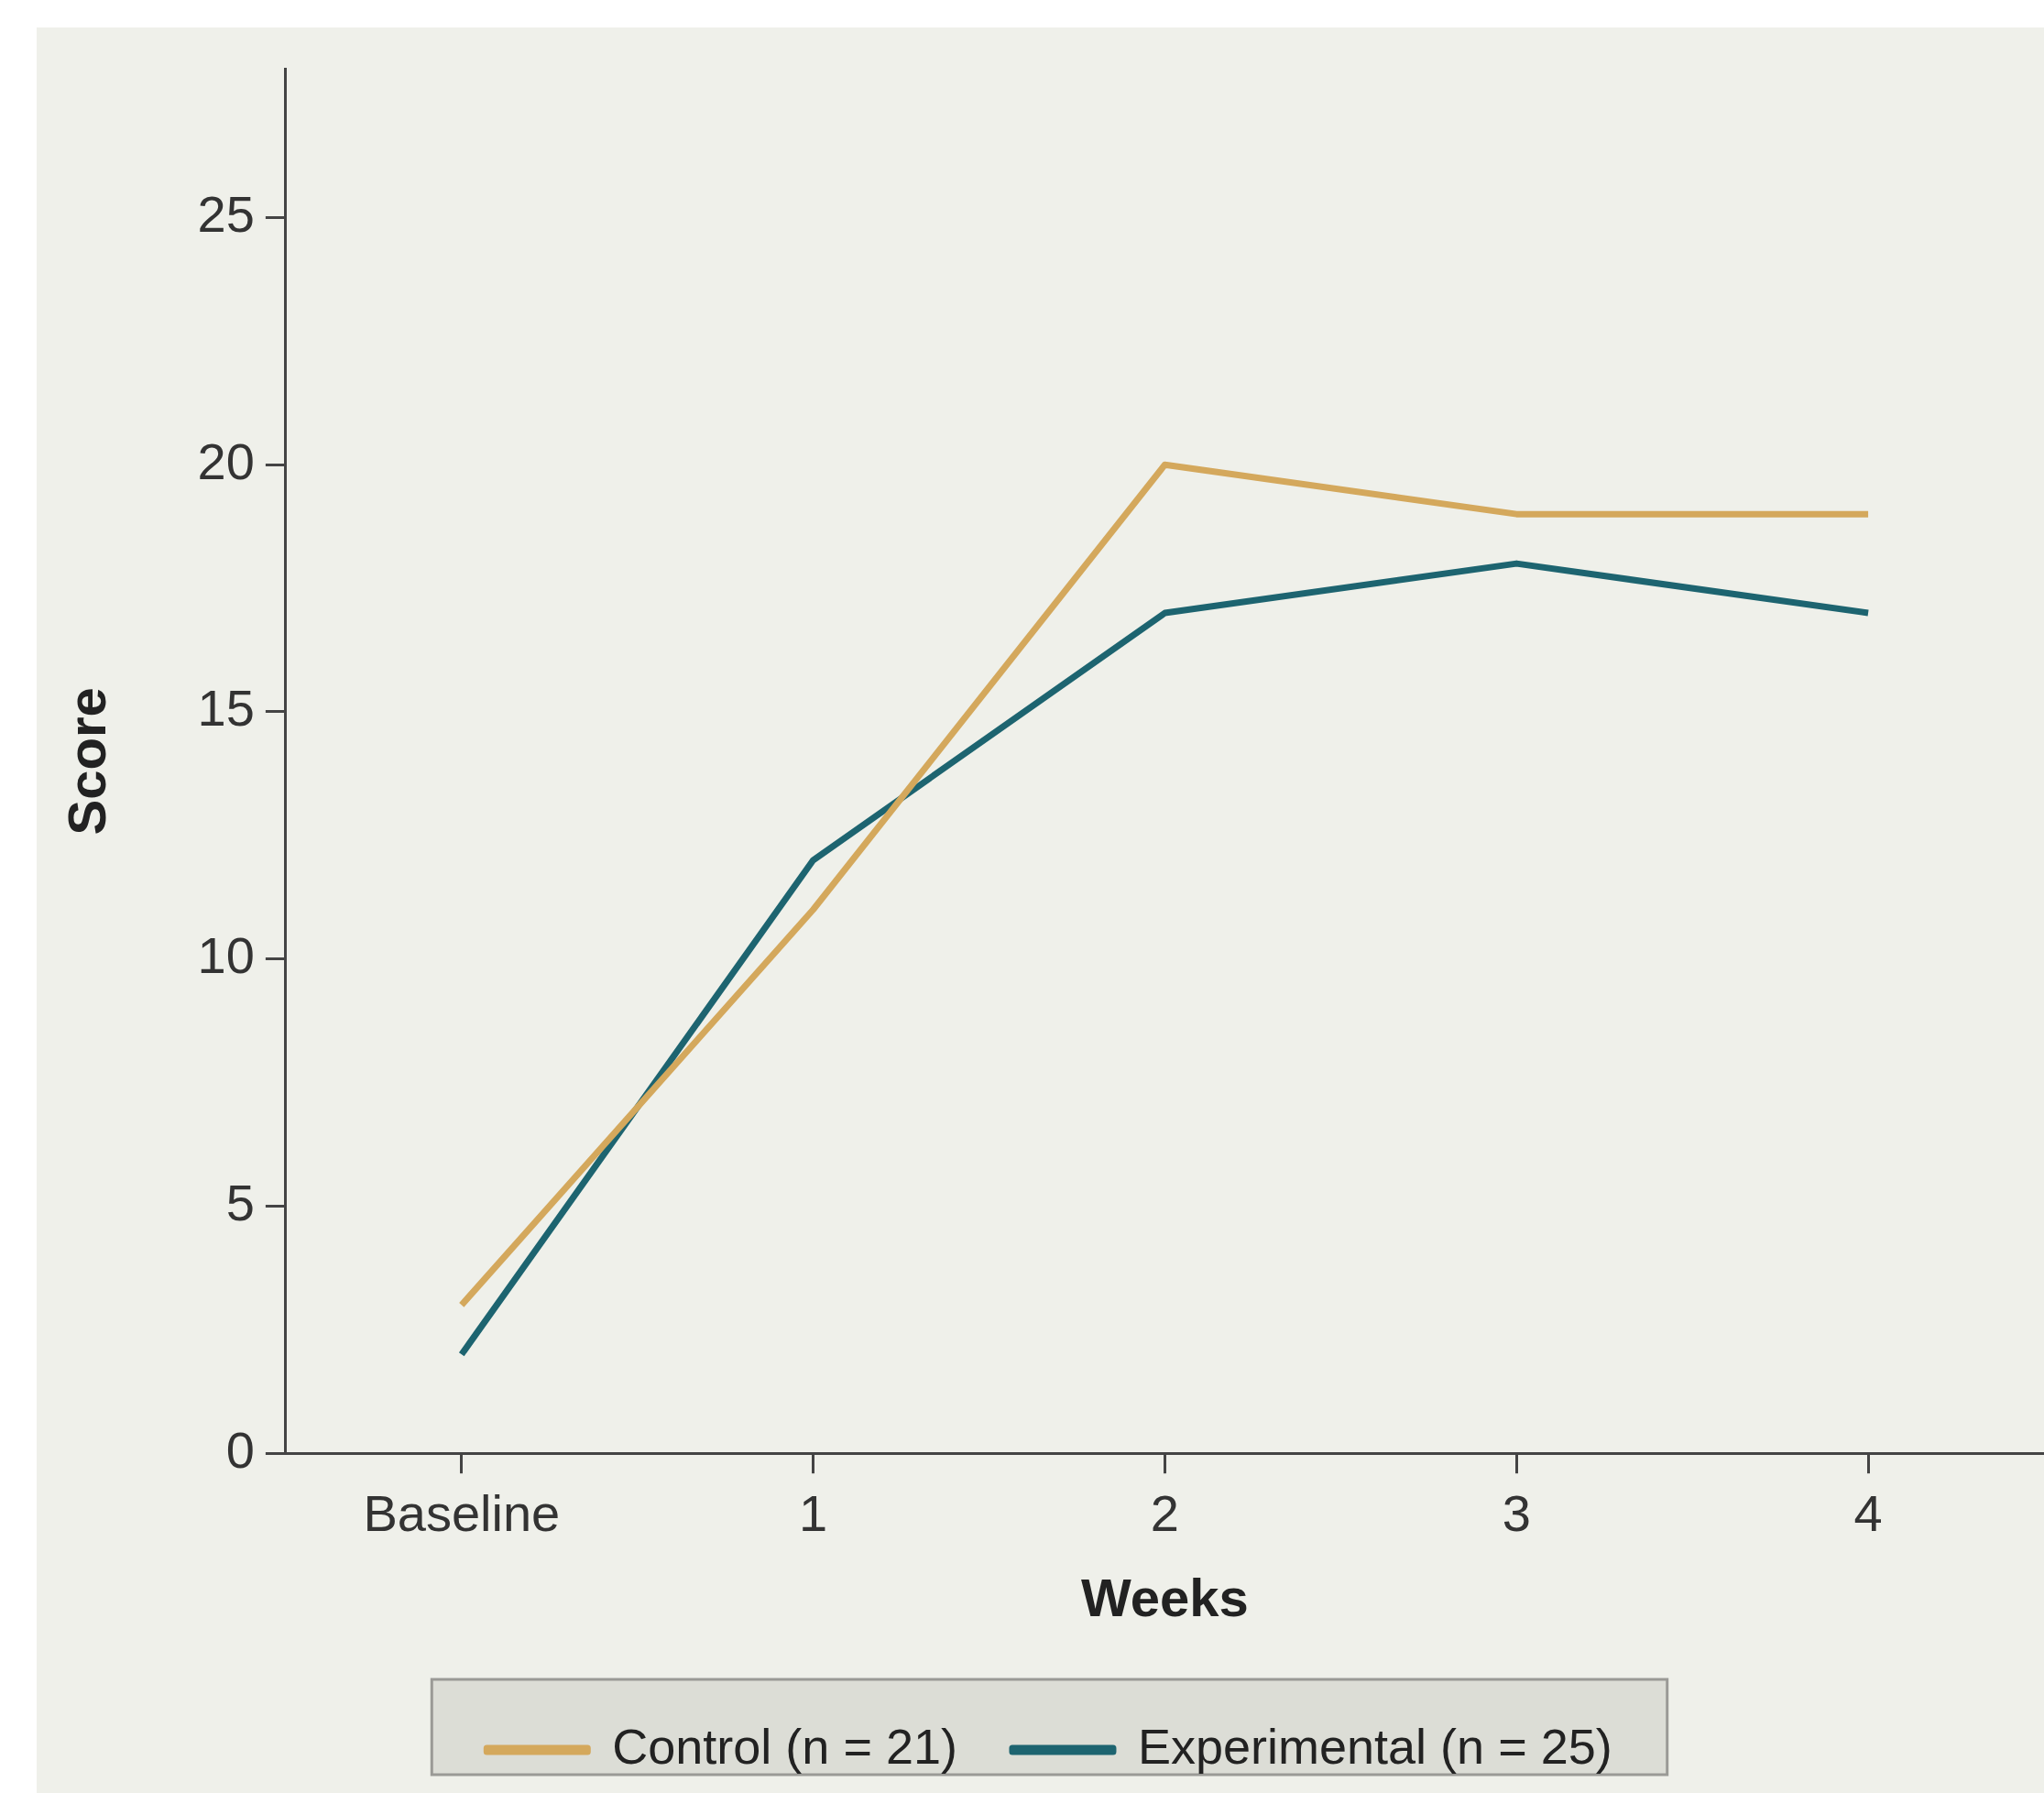 The height and width of the screenshot is (1793, 2044). I want to click on x-tick-label: Baseline, so click(462, 1513).